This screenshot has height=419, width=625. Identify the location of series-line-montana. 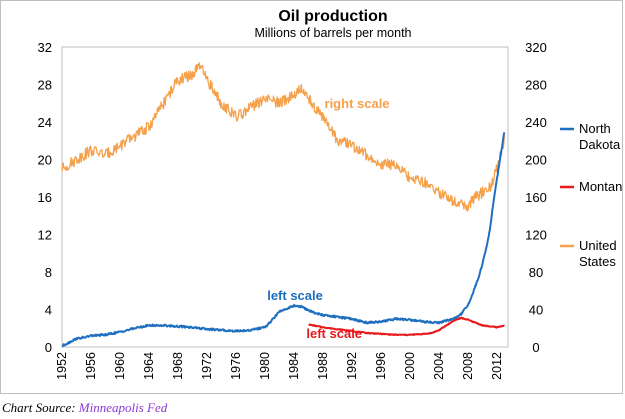
(406, 326).